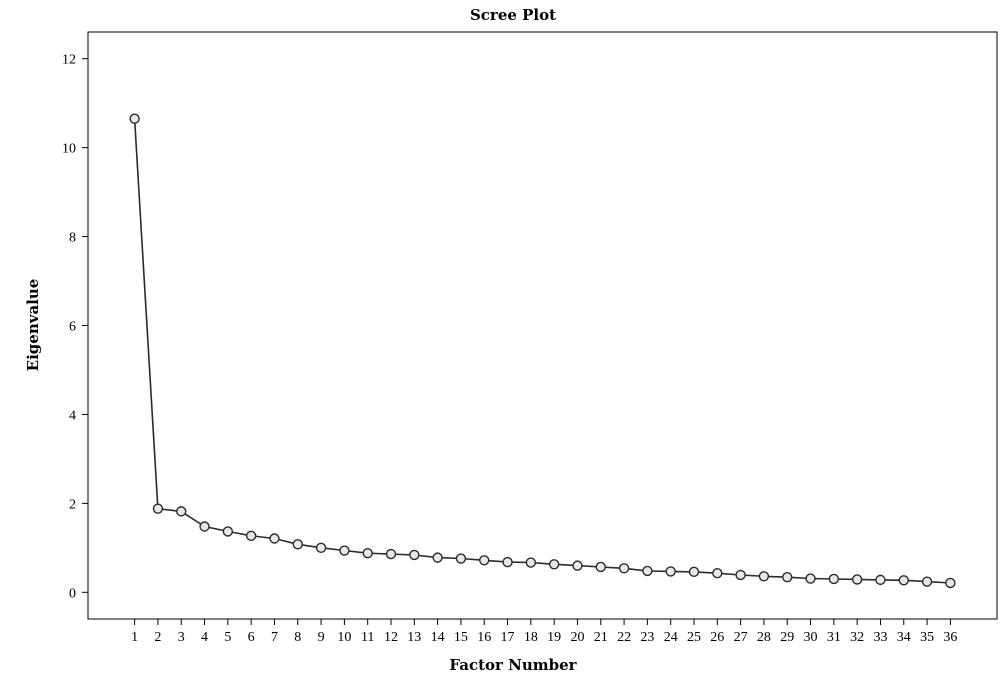 This screenshot has width=1000, height=678. What do you see at coordinates (601, 637) in the screenshot?
I see `x-tick-label: 21` at bounding box center [601, 637].